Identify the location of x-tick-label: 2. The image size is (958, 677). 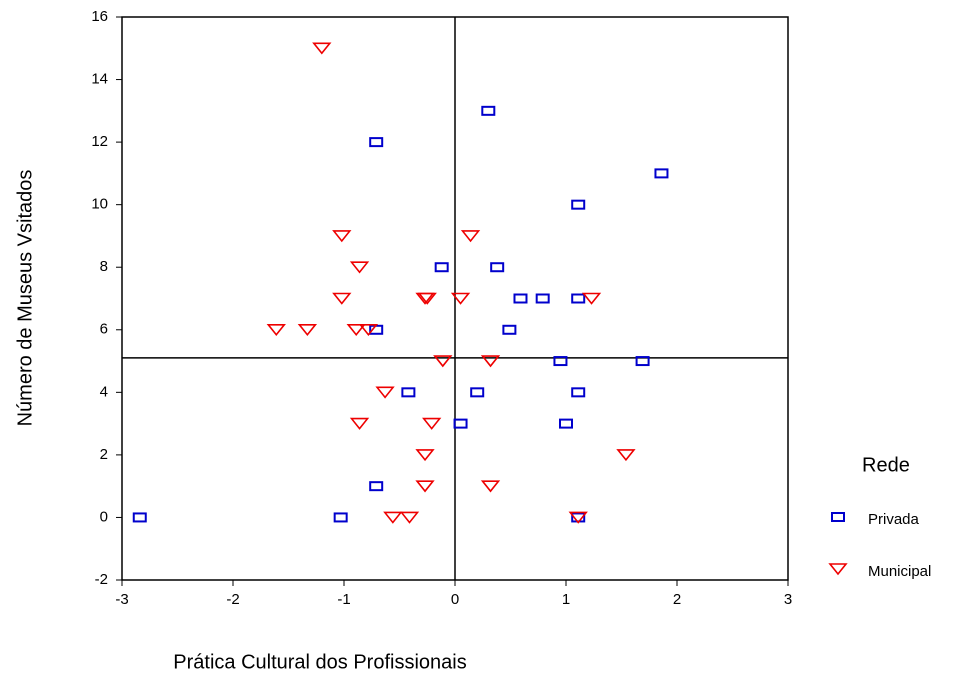
(677, 599).